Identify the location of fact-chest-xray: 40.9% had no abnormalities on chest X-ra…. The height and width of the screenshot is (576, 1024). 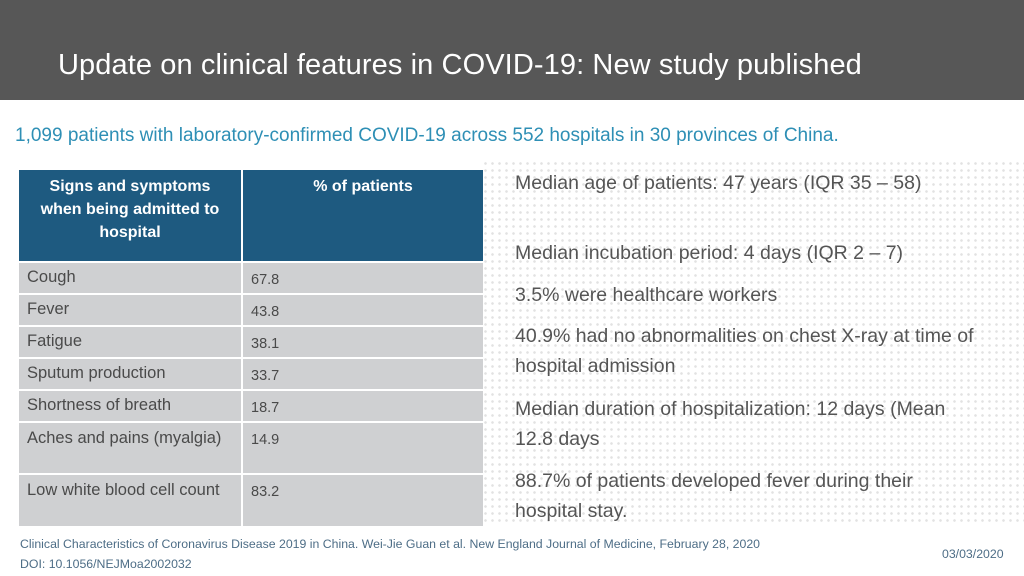
(744, 351).